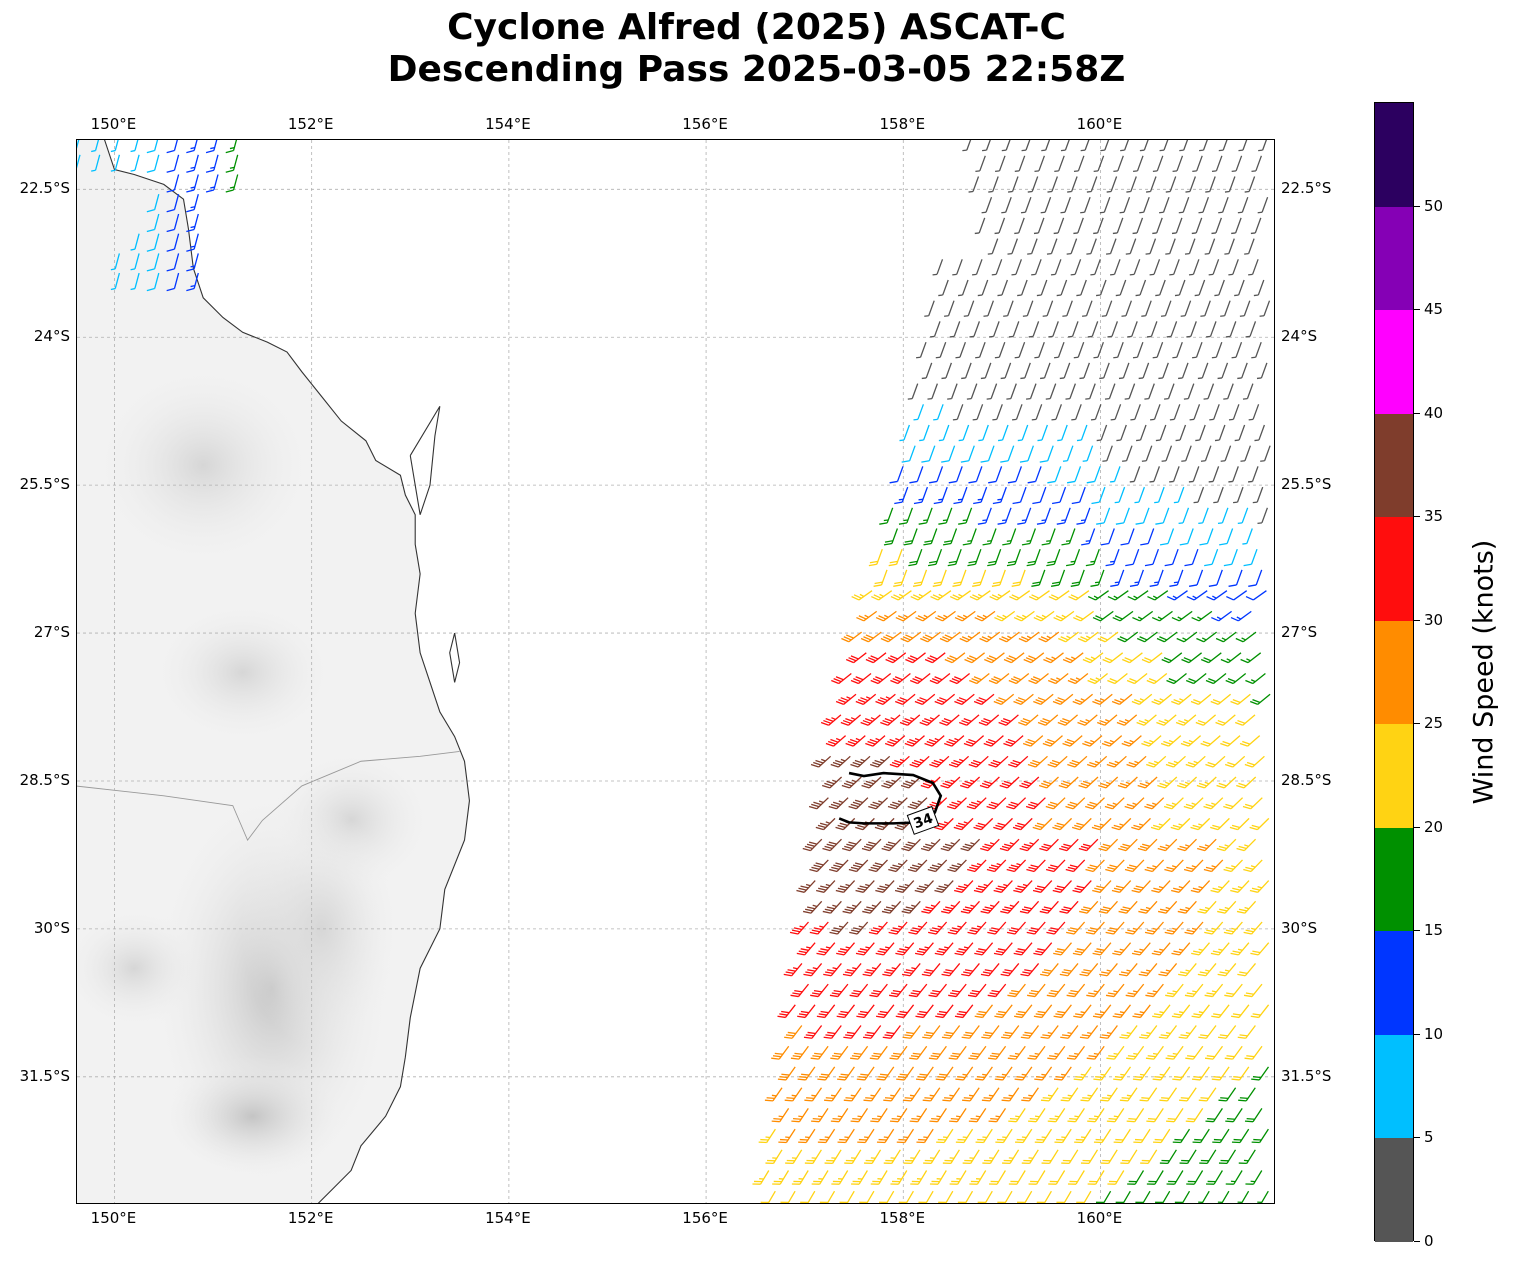 Image resolution: width=1513 pixels, height=1264 pixels. Describe the element at coordinates (1394, 776) in the screenshot. I see `colorbar-segment` at that location.